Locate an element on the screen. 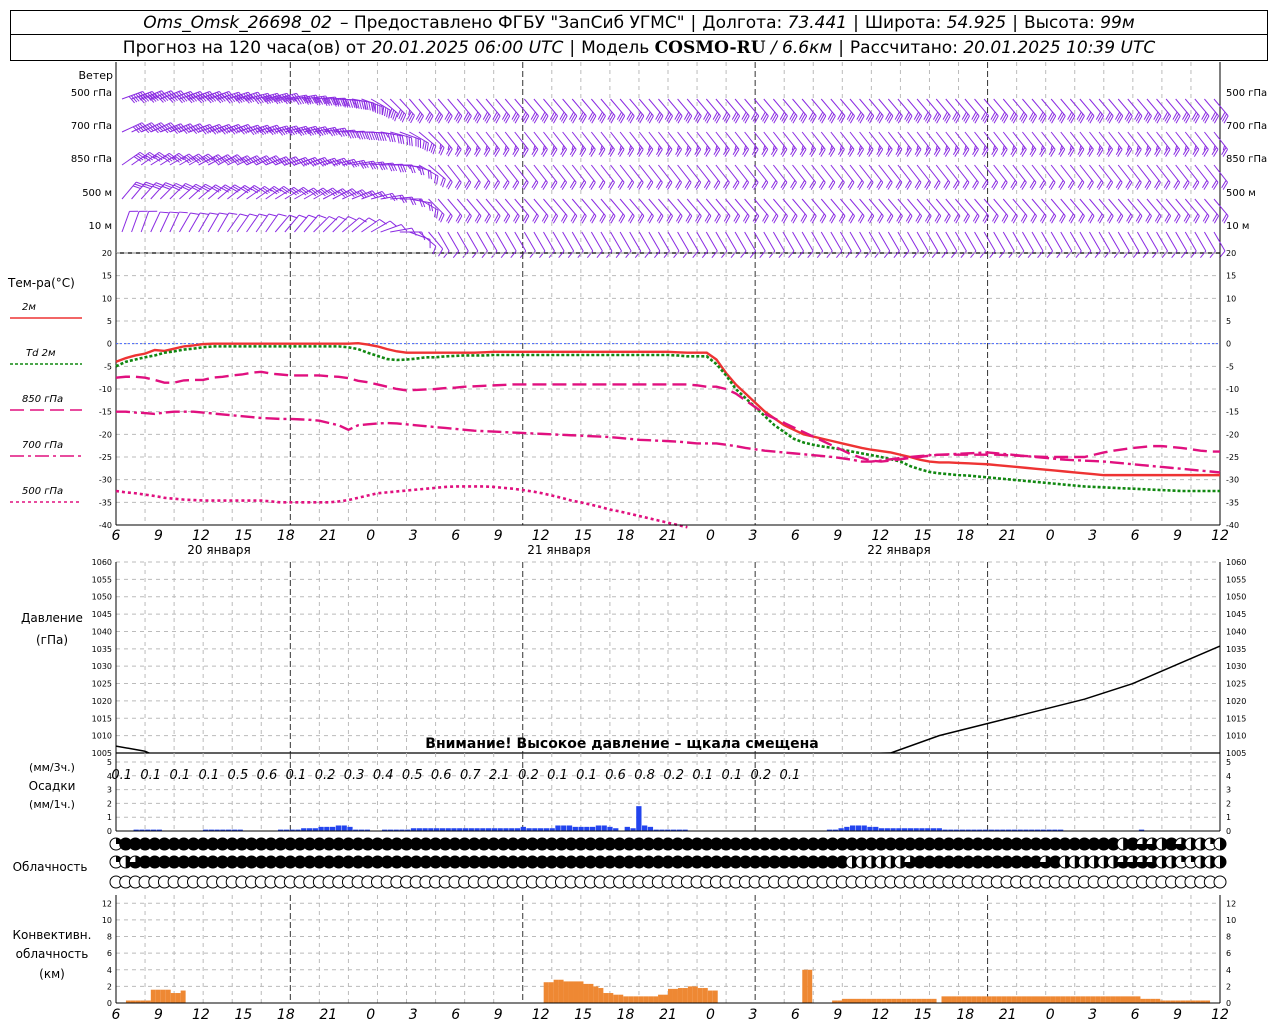 Image resolution: width=1280 pixels, height=1024 pixels. legend-label-t2m: 2м is located at coordinates (29, 307).